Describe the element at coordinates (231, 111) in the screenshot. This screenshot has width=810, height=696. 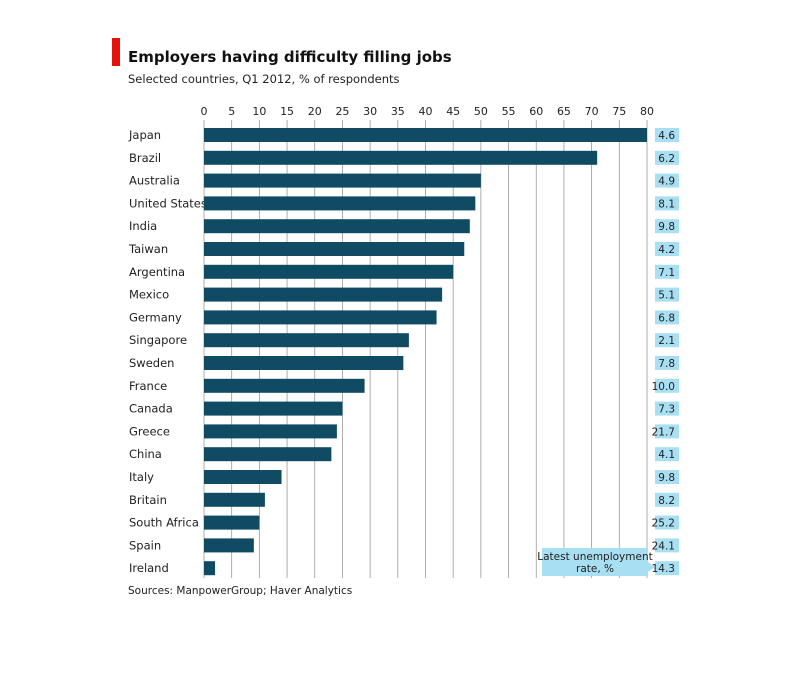
I see `x-tick-label: 5` at that location.